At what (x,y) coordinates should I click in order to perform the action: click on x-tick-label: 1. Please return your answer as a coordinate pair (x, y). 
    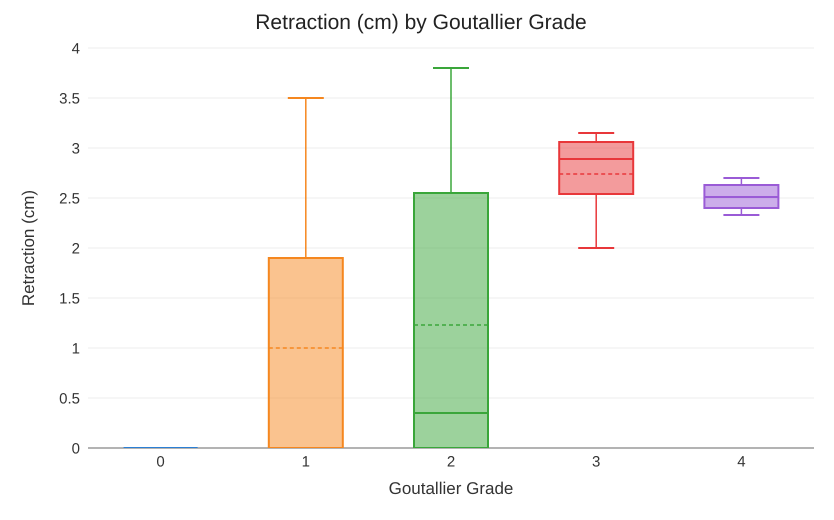
    Looking at the image, I should click on (306, 462).